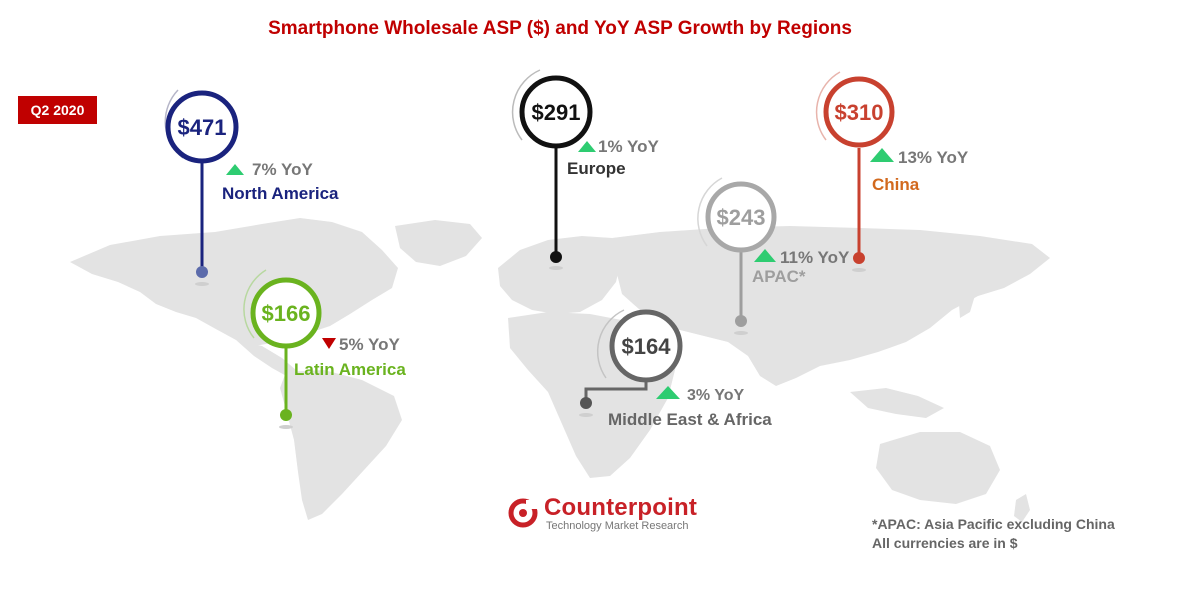 The image size is (1200, 592). I want to click on yoy-label: 3% YoY, so click(716, 395).